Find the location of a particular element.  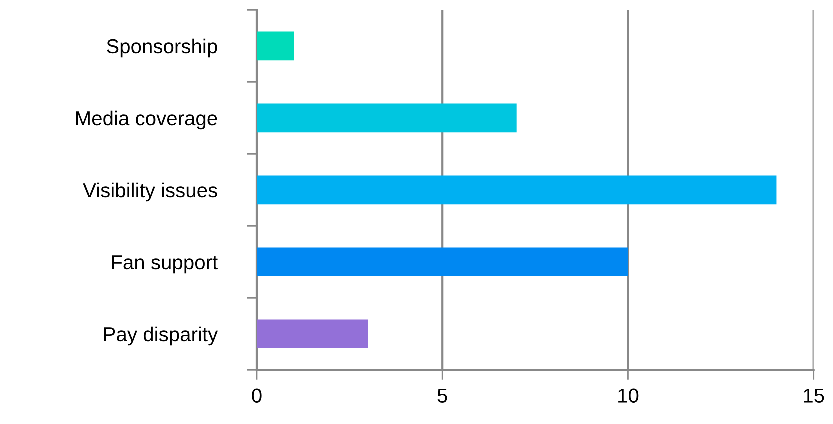

x-tick-label: 0 is located at coordinates (257, 395).